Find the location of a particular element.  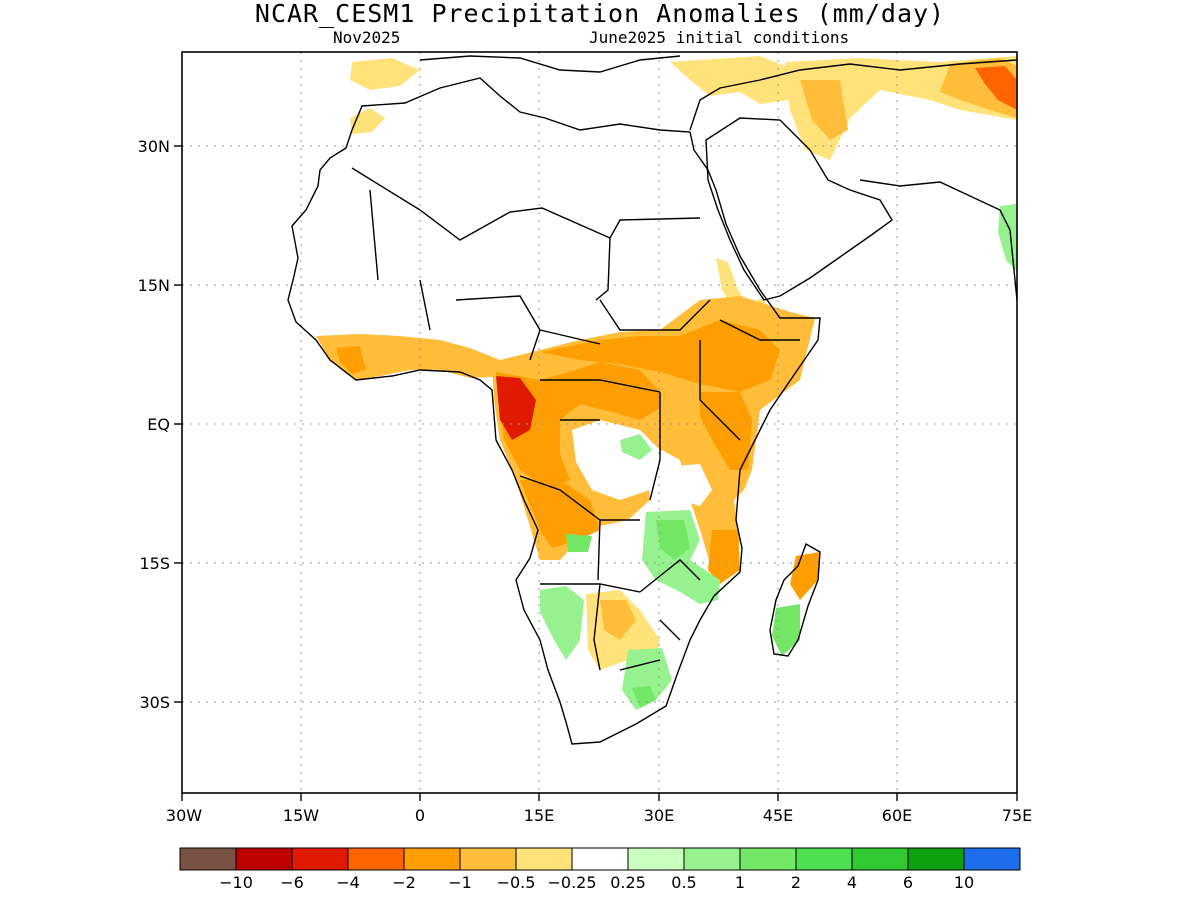

x-tick-label: 15W is located at coordinates (301, 815).